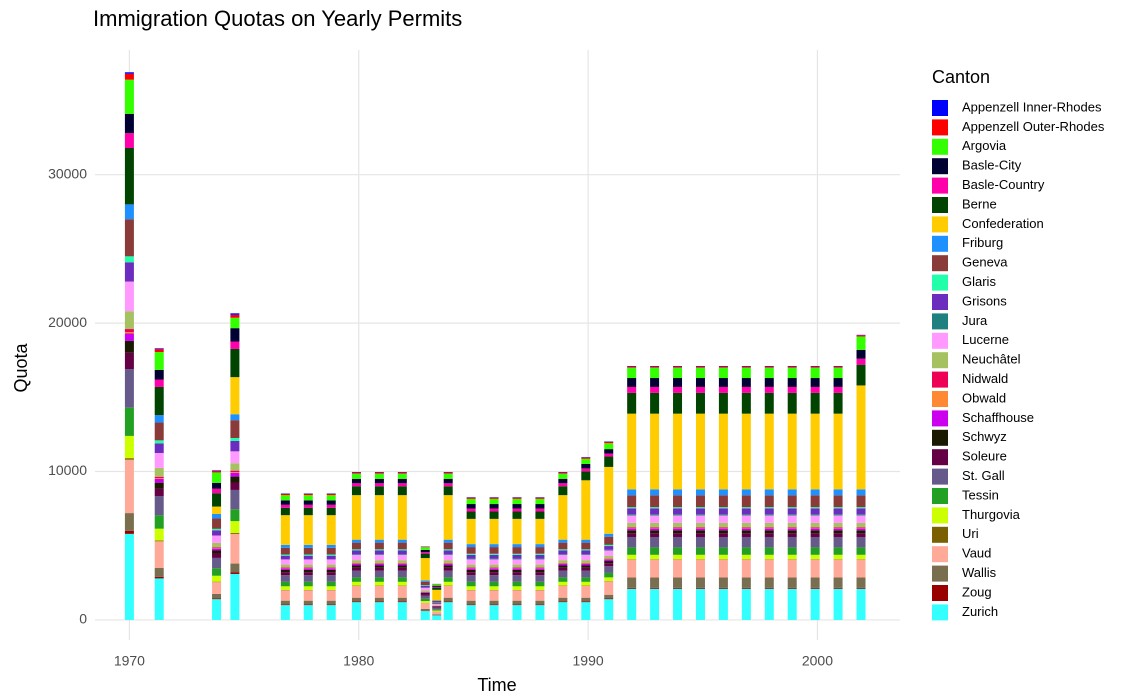  What do you see at coordinates (985, 262) in the screenshot?
I see `legend-label: Geneva` at bounding box center [985, 262].